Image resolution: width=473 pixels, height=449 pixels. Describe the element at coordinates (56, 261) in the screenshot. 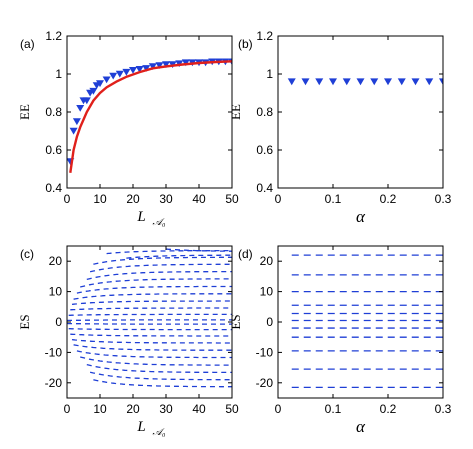

I see `y-tick-label: 20` at that location.